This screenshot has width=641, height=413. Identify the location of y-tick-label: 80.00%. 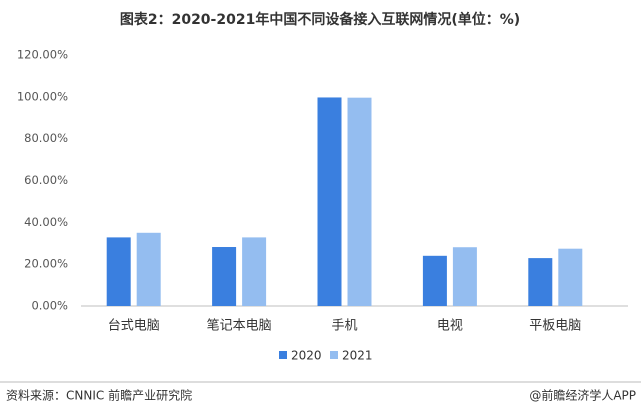
(46, 138).